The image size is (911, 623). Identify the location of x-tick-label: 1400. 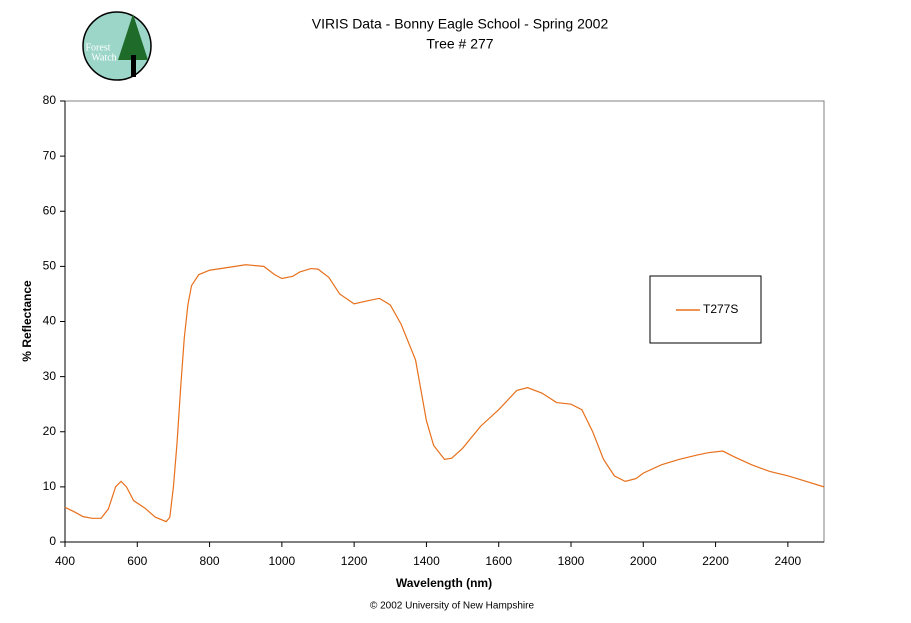
(426, 561).